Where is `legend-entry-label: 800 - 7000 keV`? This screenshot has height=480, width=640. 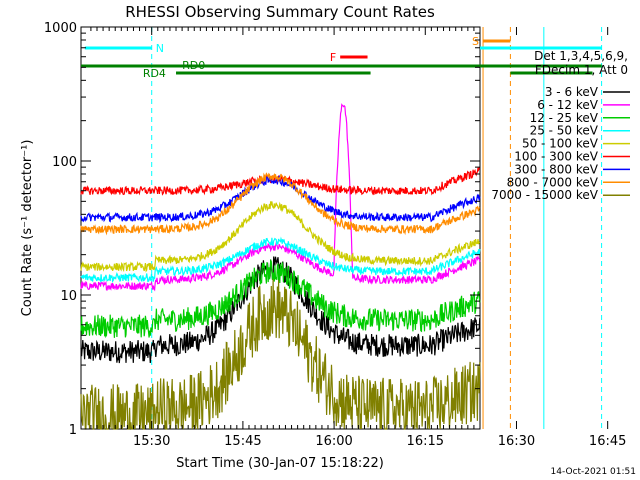 legend-entry-label: 800 - 7000 keV is located at coordinates (553, 182).